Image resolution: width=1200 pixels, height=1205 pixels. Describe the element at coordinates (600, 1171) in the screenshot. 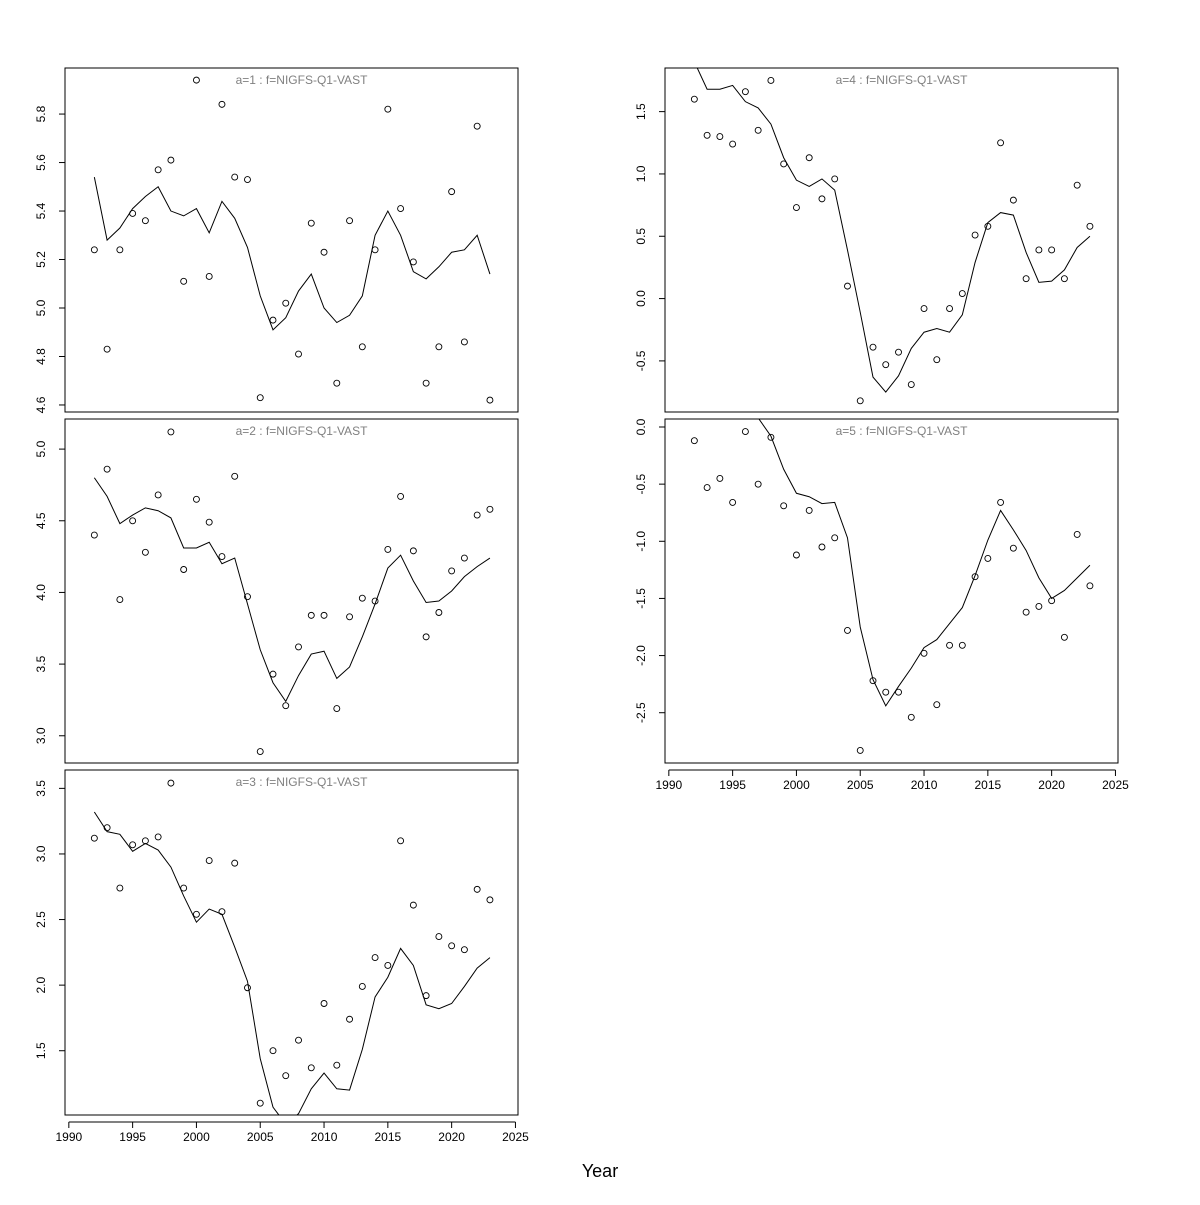

I see `x-axis-label: Year` at that location.